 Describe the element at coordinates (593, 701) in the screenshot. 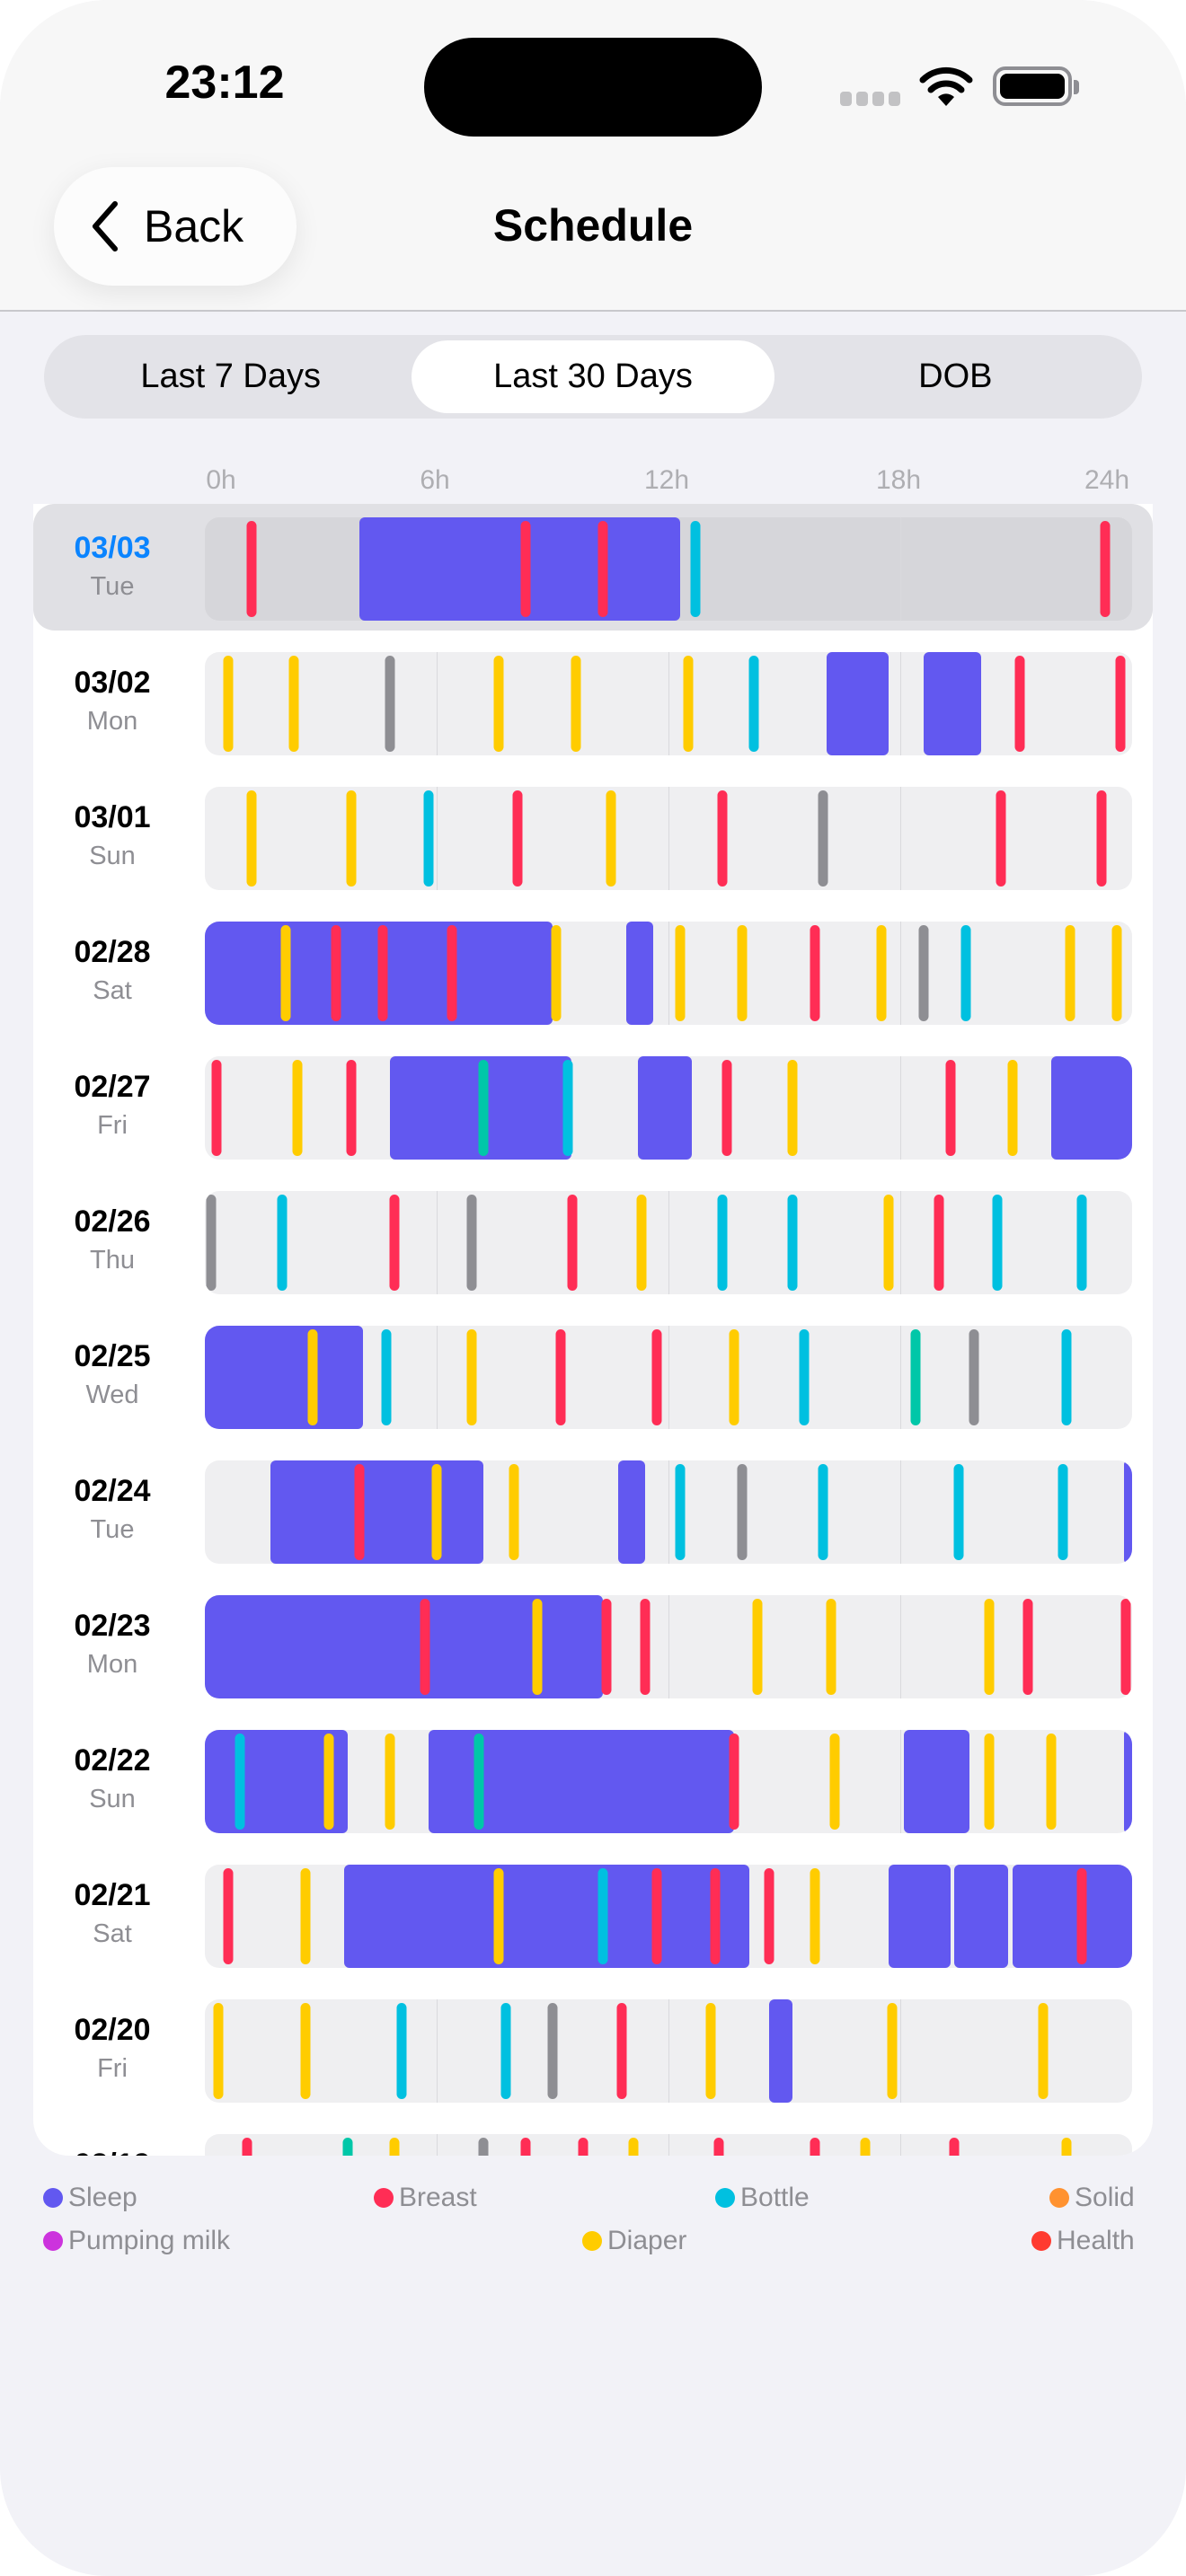

I see `day-row: 03/02 Mon` at that location.